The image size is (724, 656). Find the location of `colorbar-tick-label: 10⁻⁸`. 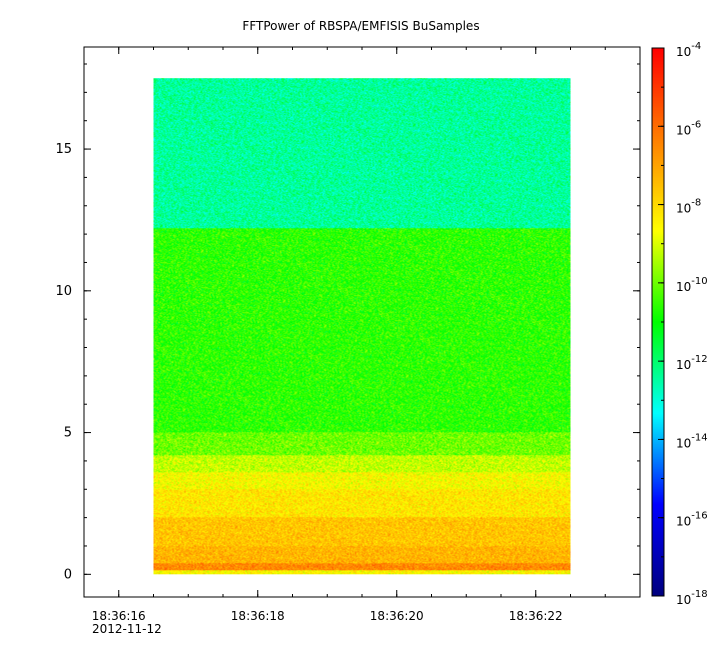

colorbar-tick-label: 10⁻⁸ is located at coordinates (688, 207).